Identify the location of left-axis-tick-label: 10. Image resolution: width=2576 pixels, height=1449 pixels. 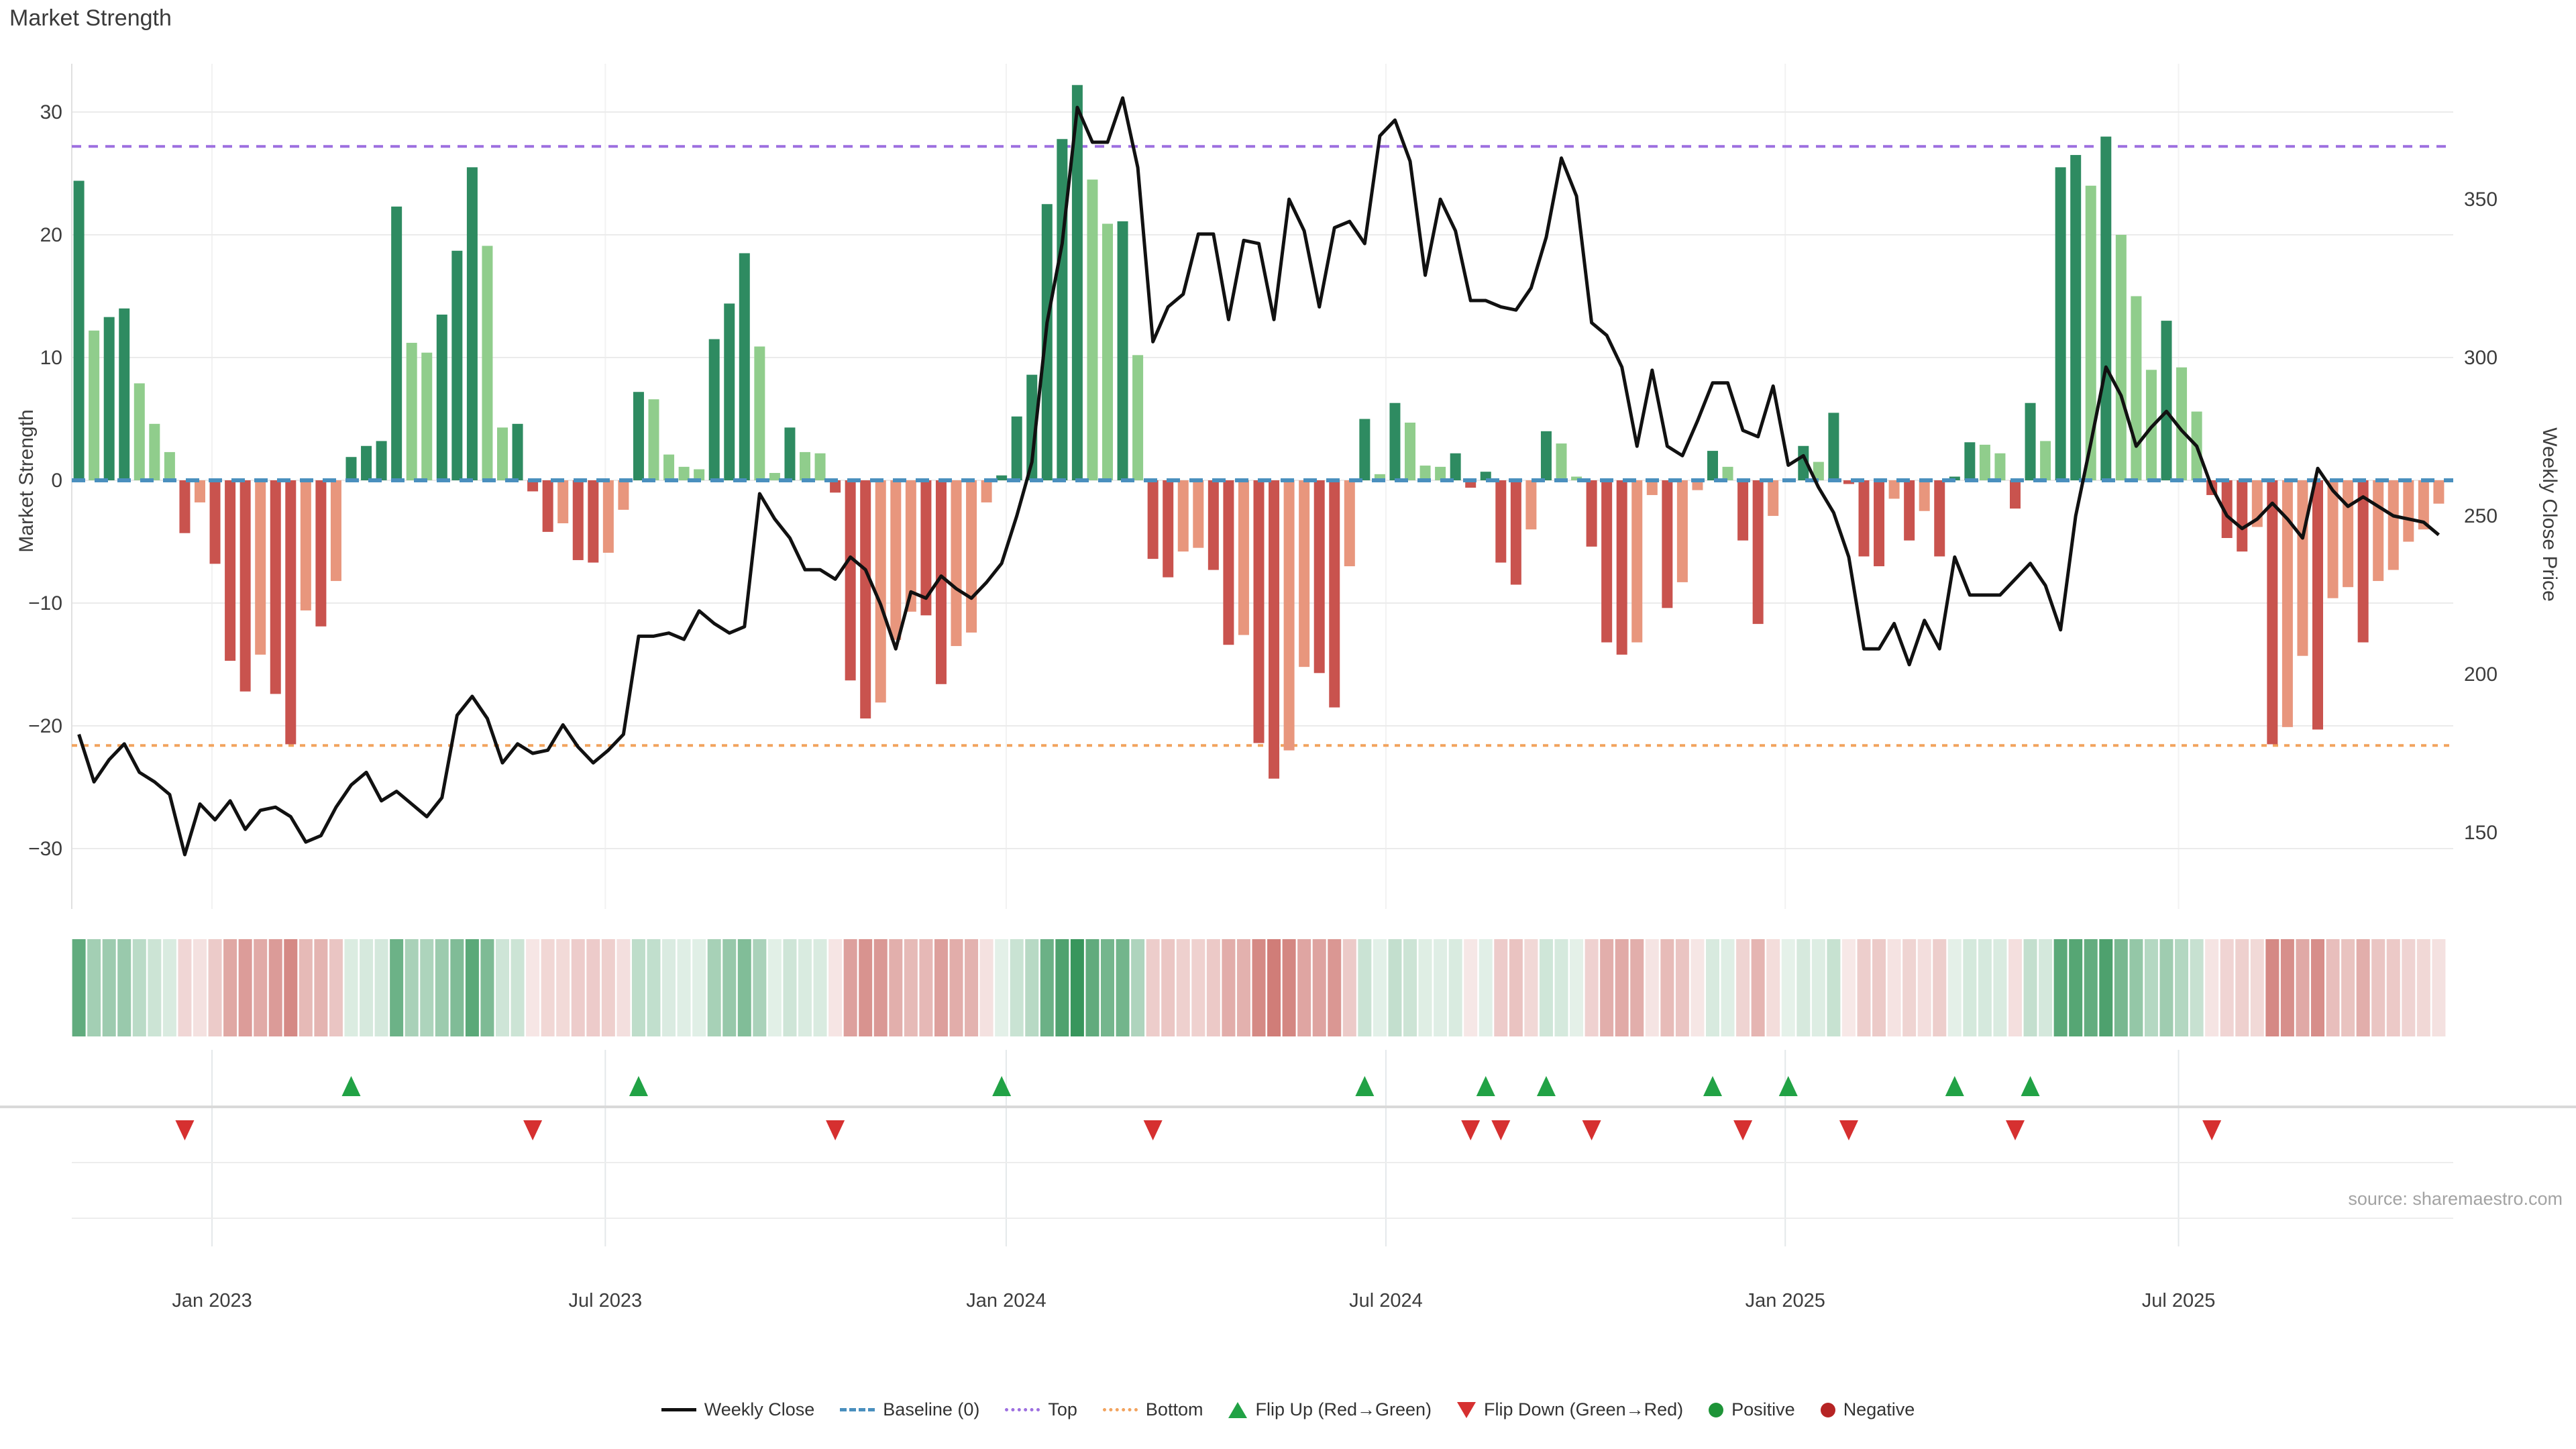
(51, 358).